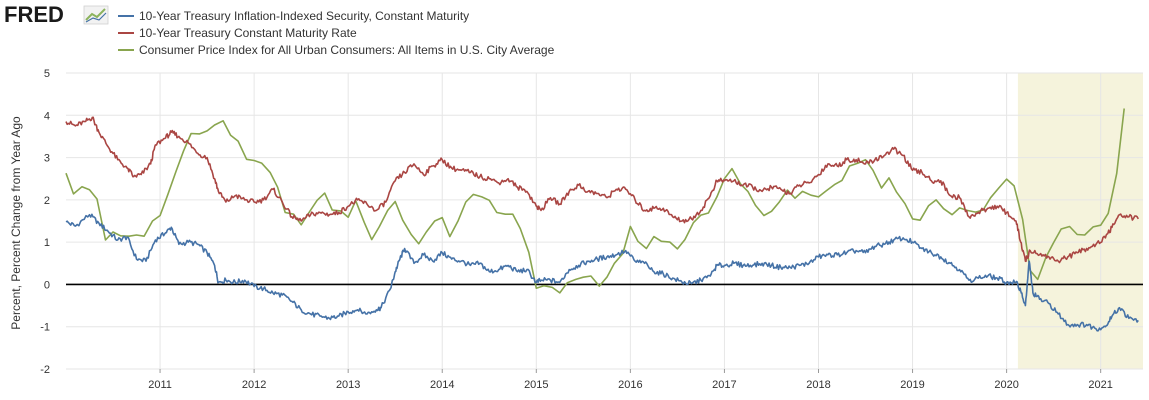  What do you see at coordinates (47, 74) in the screenshot?
I see `y-tick-label: 5` at bounding box center [47, 74].